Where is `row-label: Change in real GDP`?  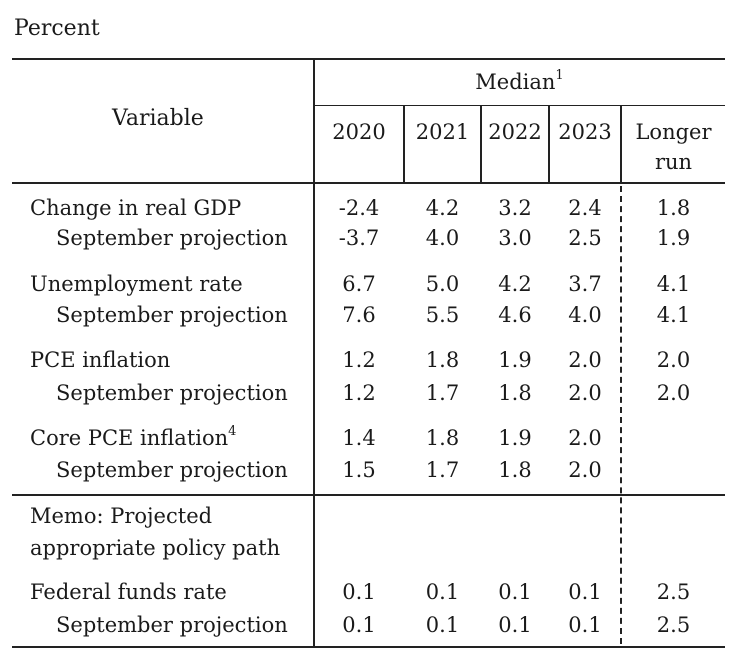 row-label: Change in real GDP is located at coordinates (136, 208).